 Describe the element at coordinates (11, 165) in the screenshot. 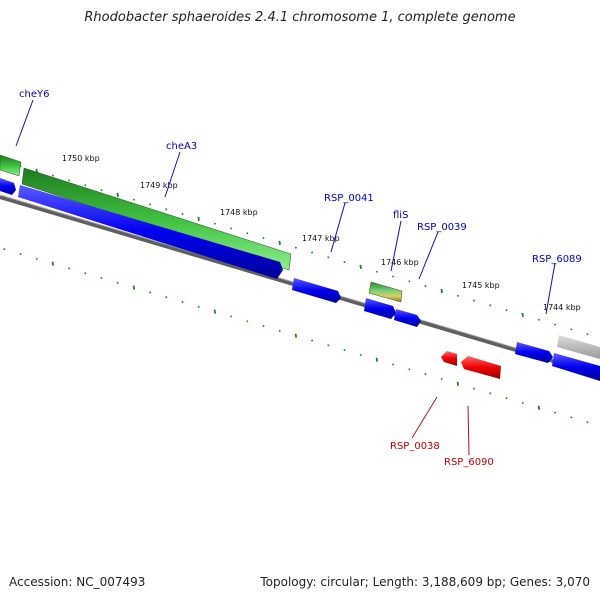

I see `gene-feature-cheY6` at that location.